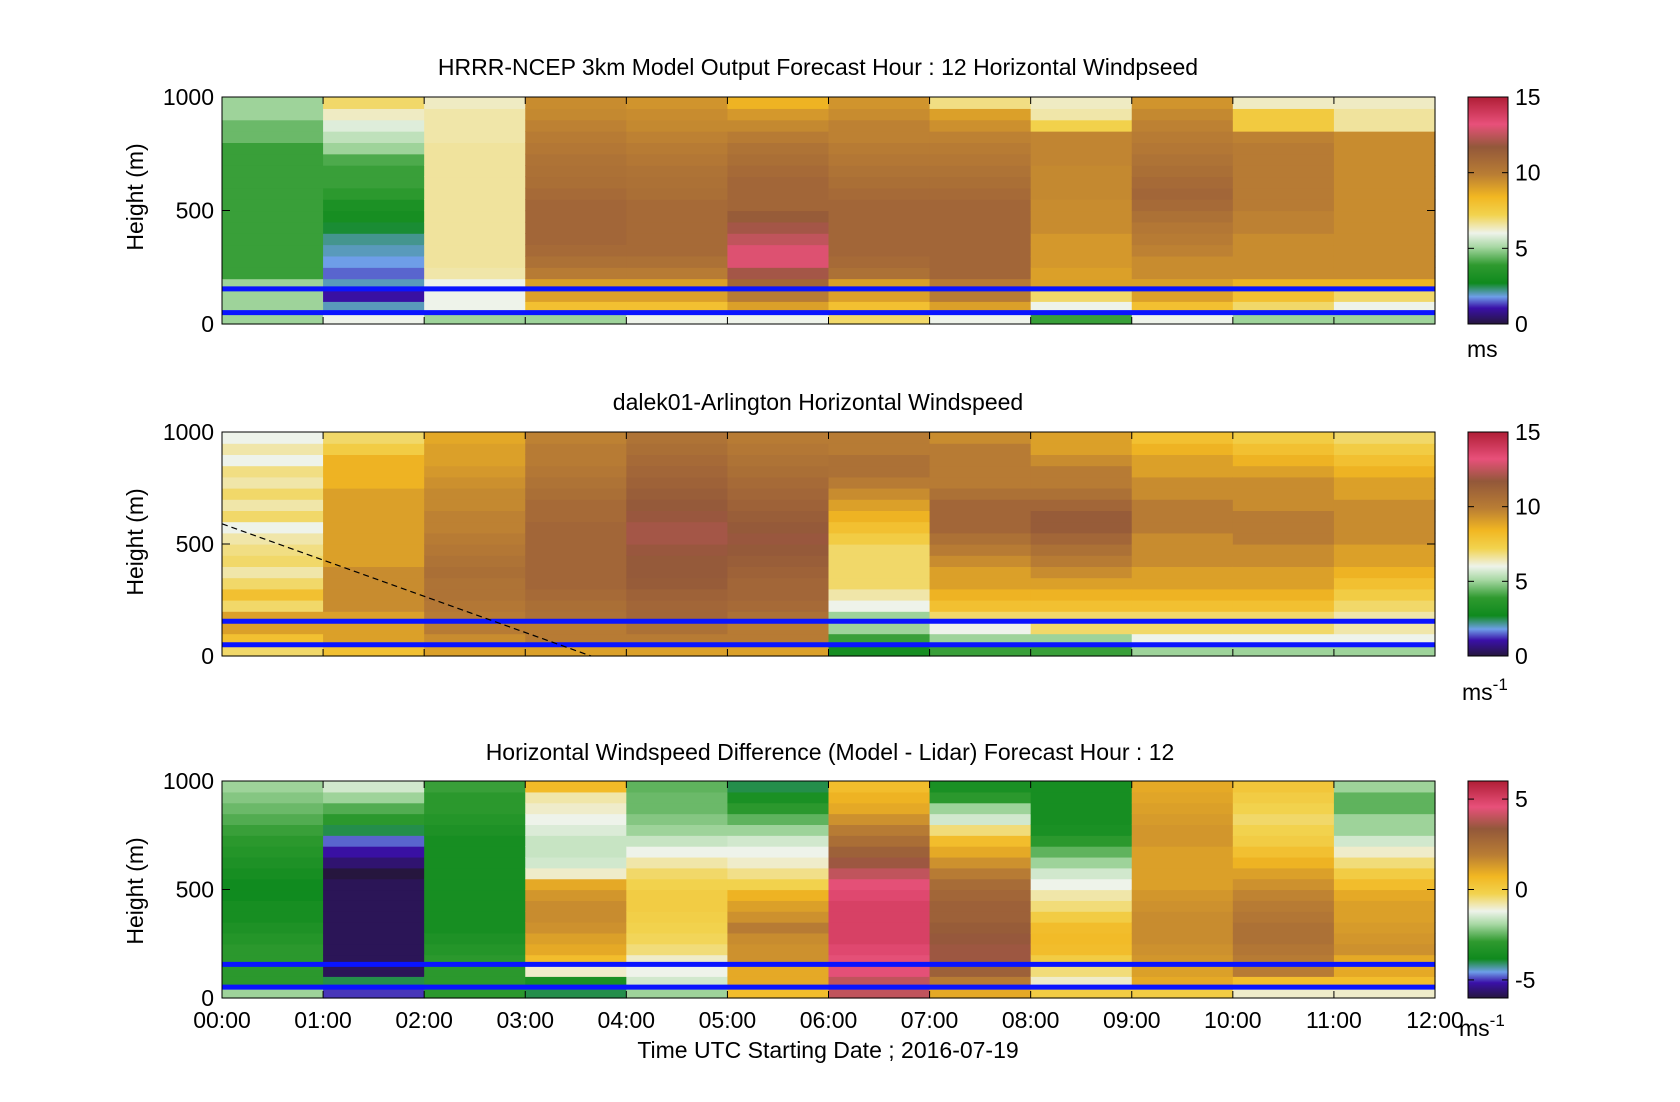  Describe the element at coordinates (1497, 1020) in the screenshot. I see `panel-diff-unit-sup: -1` at that location.